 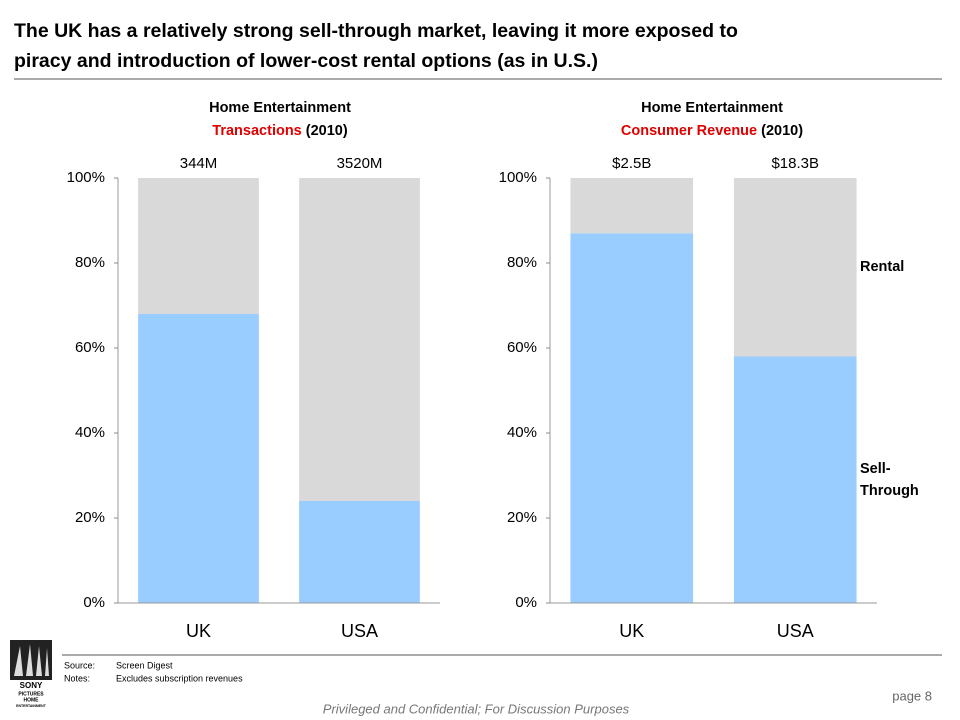 I want to click on chart-subtitle: Consumer Revenue (2010), so click(x=712, y=131).